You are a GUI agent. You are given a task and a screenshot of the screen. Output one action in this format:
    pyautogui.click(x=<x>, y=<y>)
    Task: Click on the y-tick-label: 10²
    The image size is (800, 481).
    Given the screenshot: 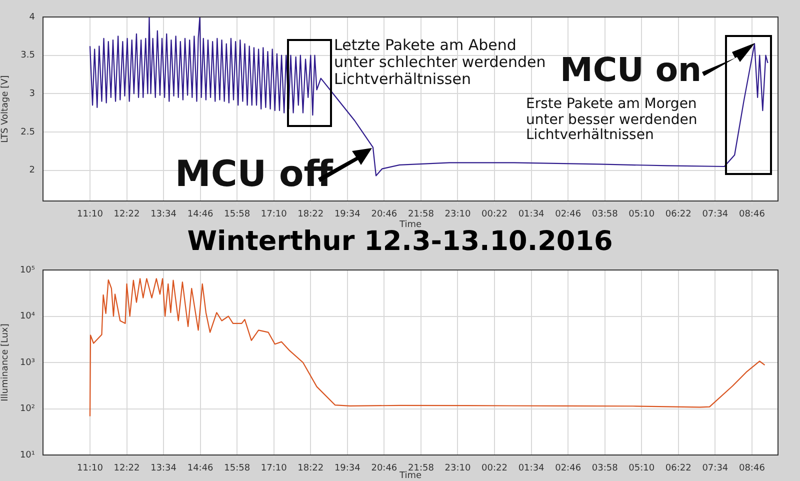 What is the action you would take?
    pyautogui.click(x=28, y=409)
    